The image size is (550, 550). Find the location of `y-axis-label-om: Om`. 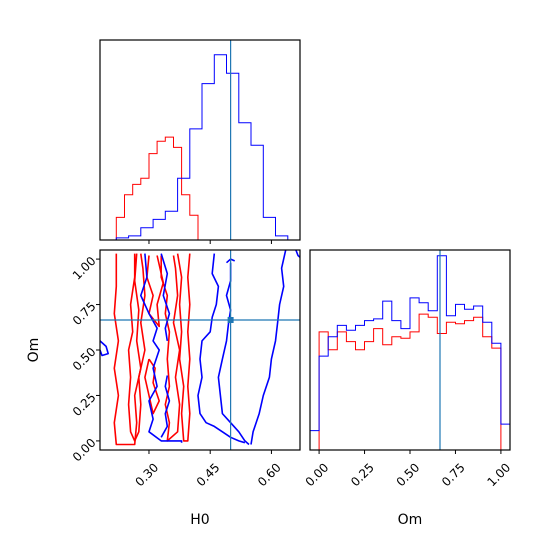

y-axis-label-om: Om is located at coordinates (34, 350).